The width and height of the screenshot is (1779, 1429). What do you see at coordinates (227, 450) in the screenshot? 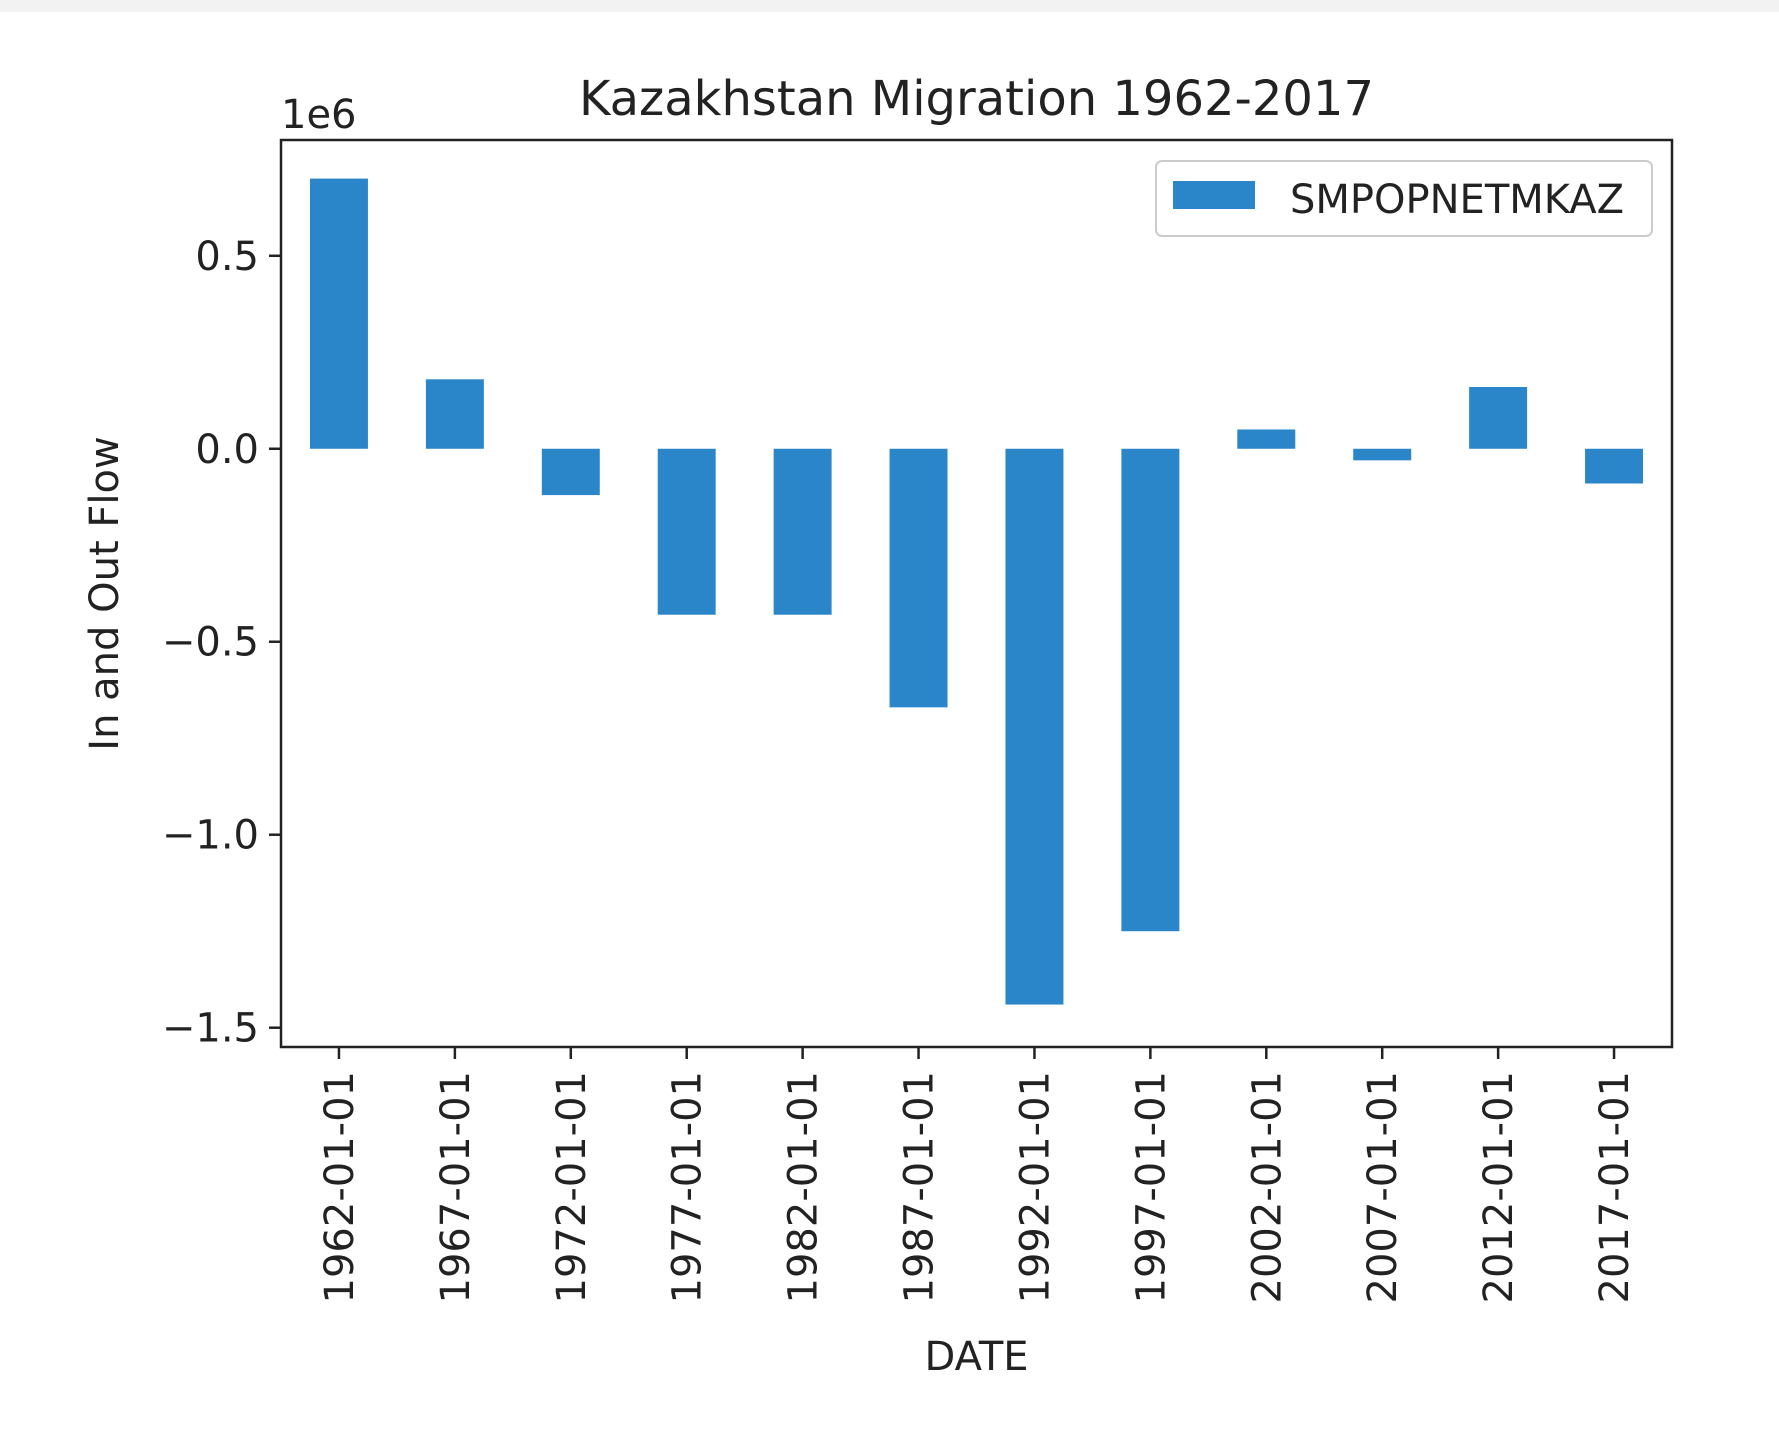
I see `y-tick-label: 0.0` at bounding box center [227, 450].